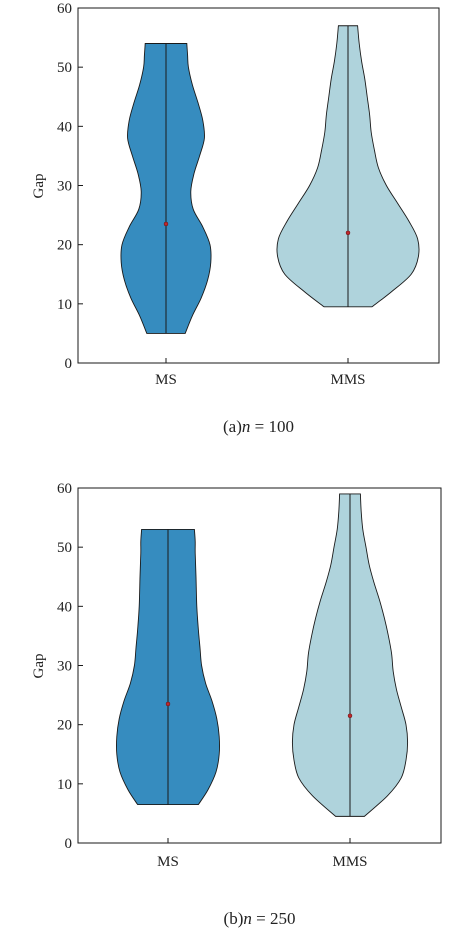  What do you see at coordinates (258, 426) in the screenshot?
I see `figure-caption: (a)n = 100` at bounding box center [258, 426].